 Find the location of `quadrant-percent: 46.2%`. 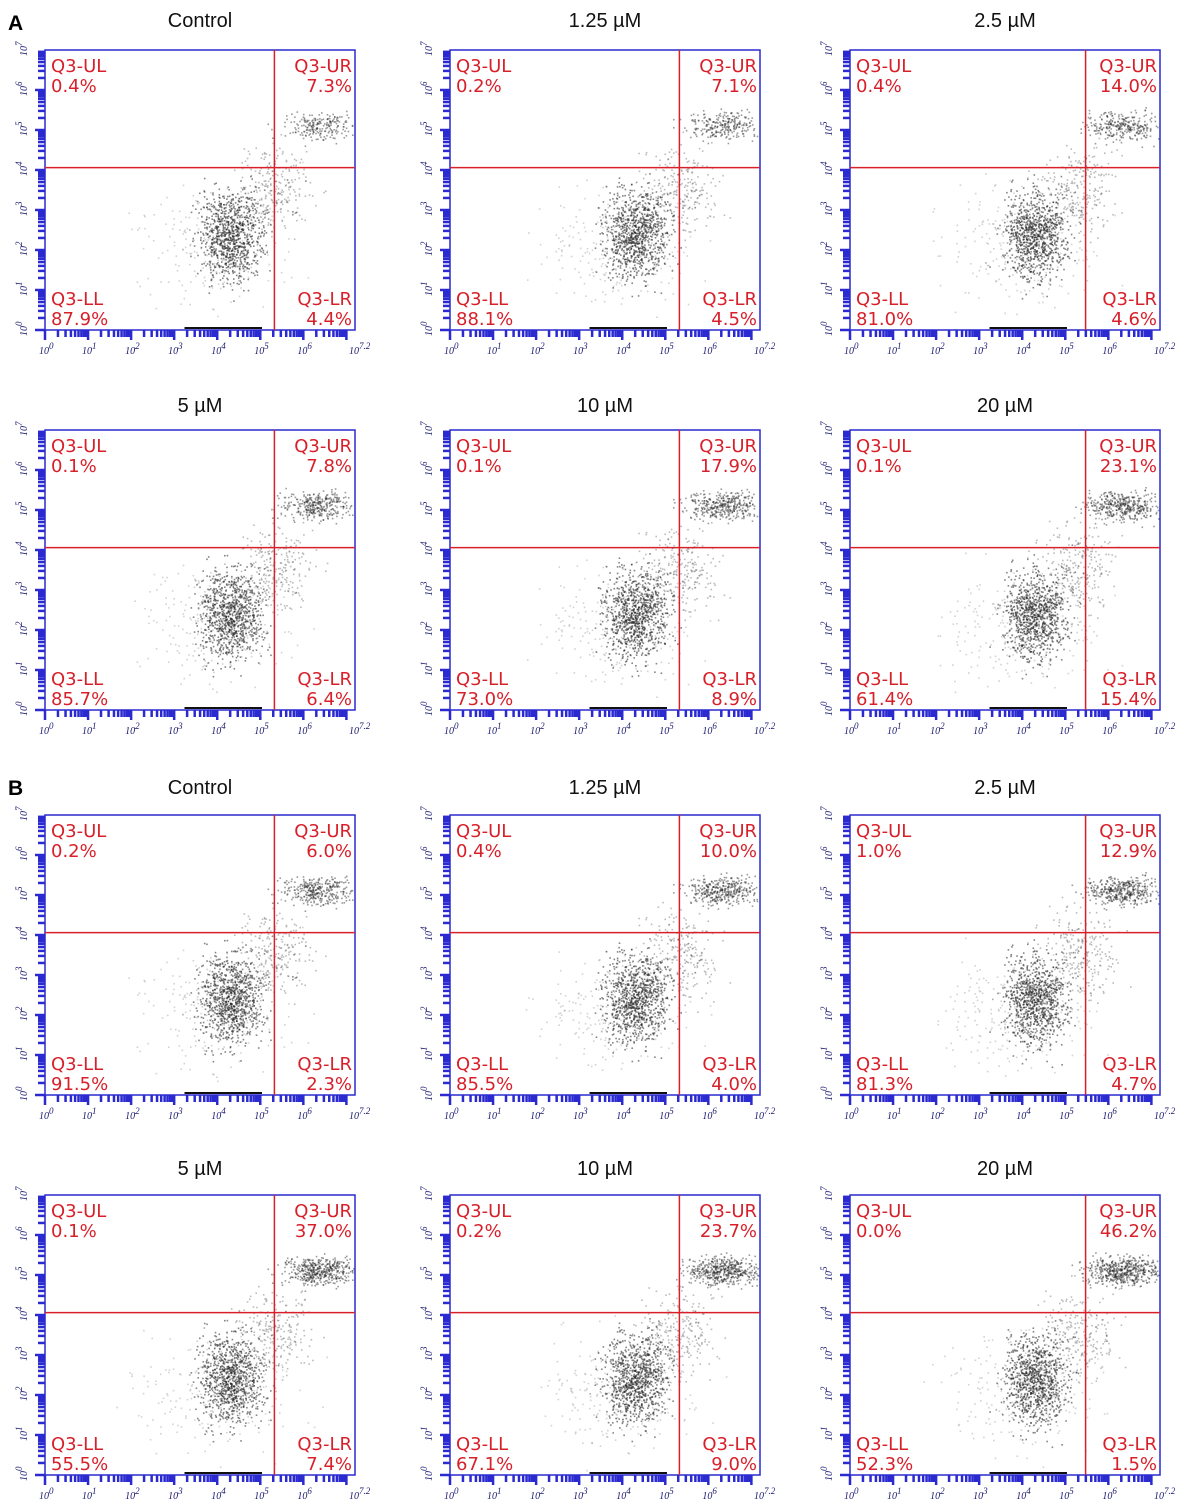

quadrant-percent: 46.2% is located at coordinates (1128, 1231).